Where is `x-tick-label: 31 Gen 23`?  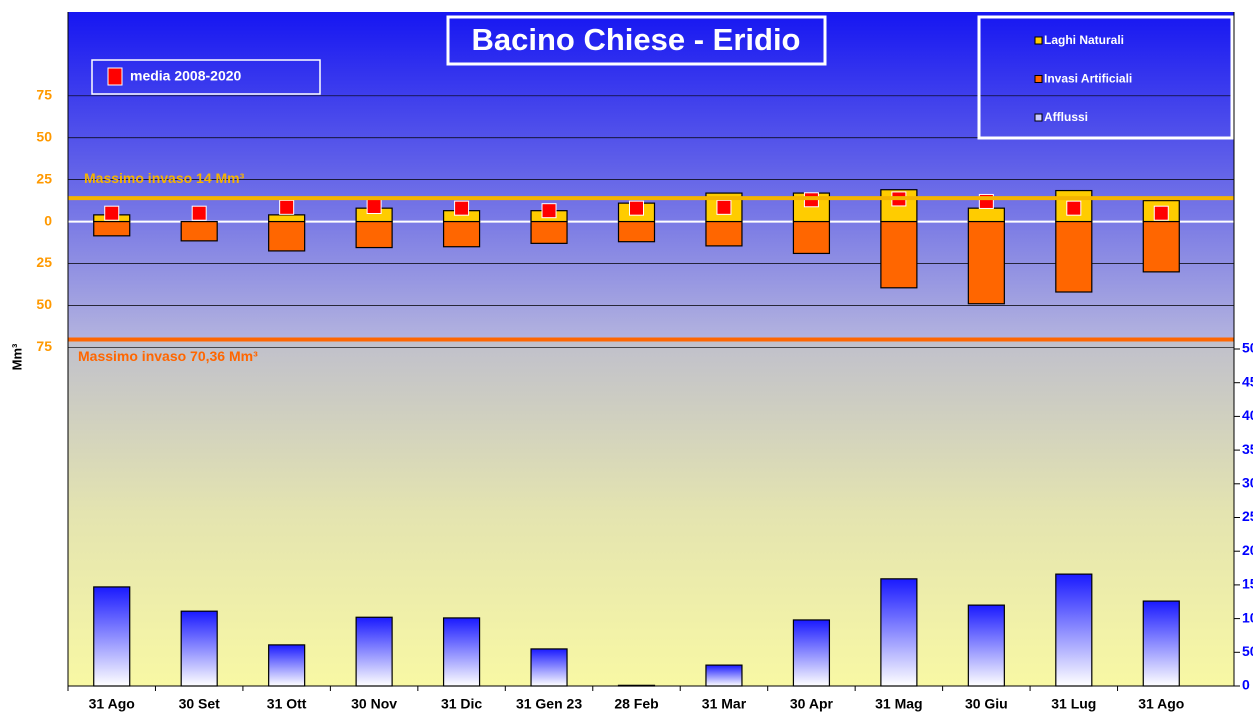 x-tick-label: 31 Gen 23 is located at coordinates (549, 704).